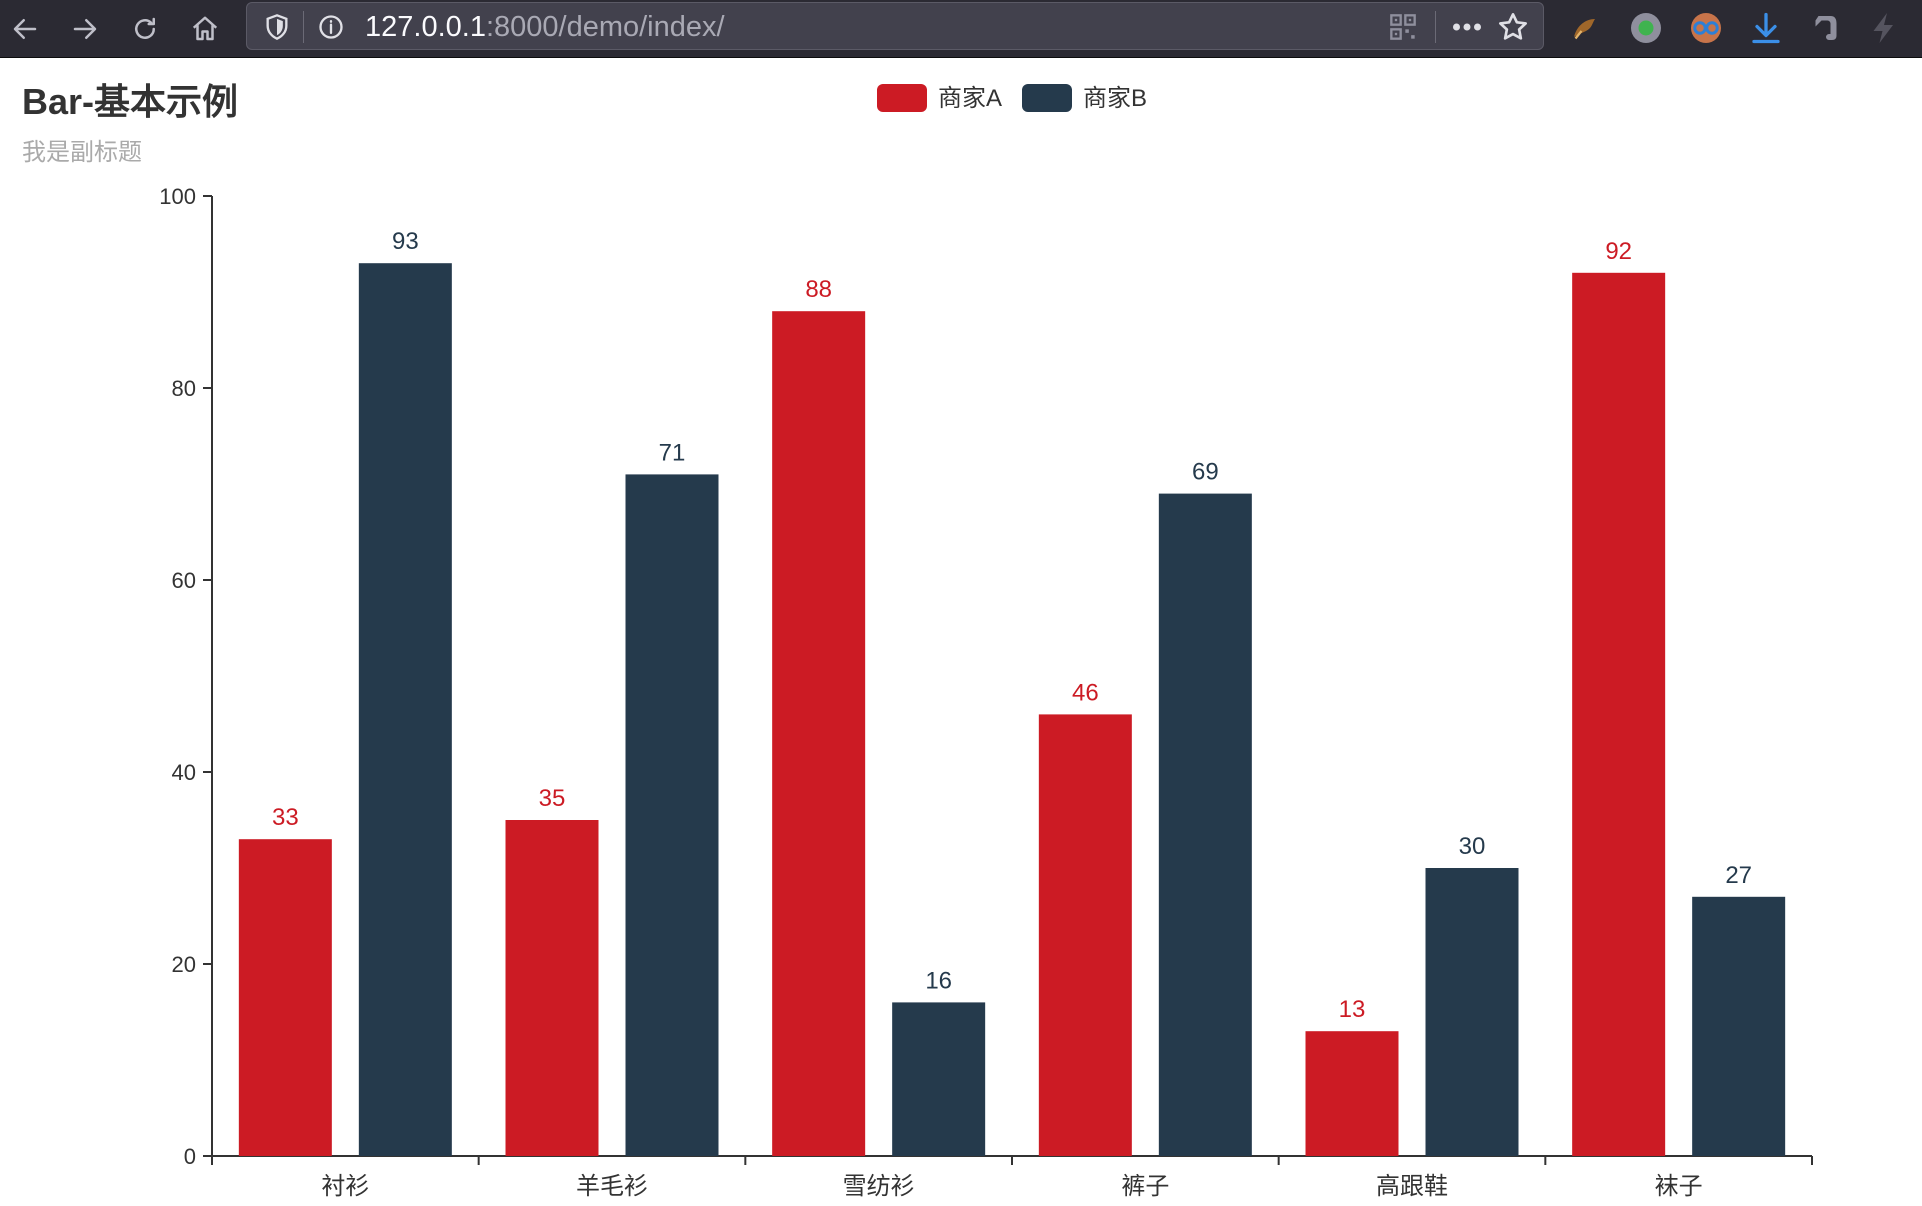 The image size is (1922, 1206). I want to click on tracking-shield-icon, so click(277, 27).